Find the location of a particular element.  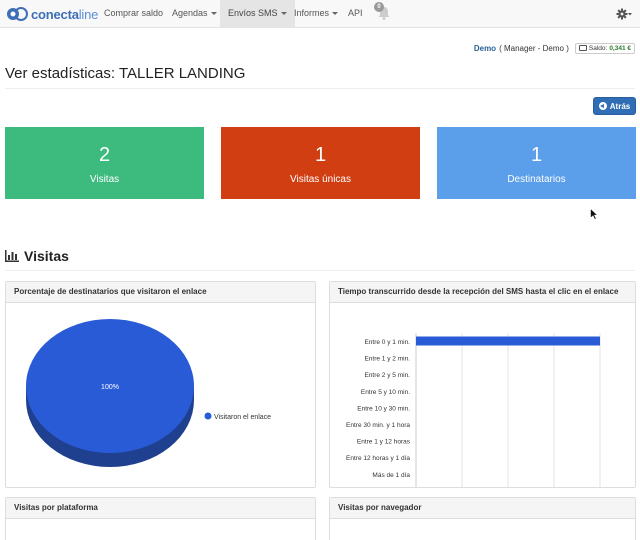

nav-informes: Informes is located at coordinates (316, 13).